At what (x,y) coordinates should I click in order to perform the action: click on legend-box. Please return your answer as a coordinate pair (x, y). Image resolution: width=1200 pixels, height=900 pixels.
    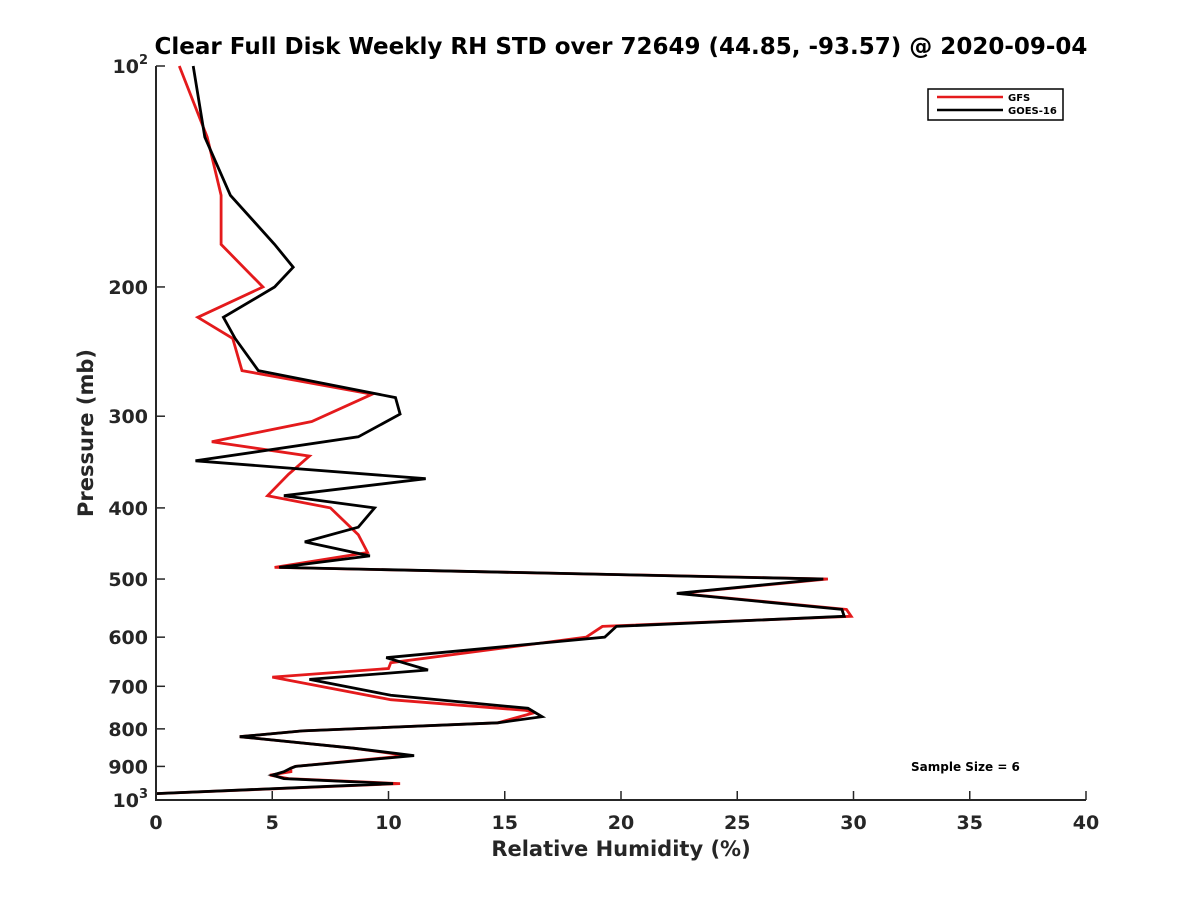
    Looking at the image, I should click on (995, 104).